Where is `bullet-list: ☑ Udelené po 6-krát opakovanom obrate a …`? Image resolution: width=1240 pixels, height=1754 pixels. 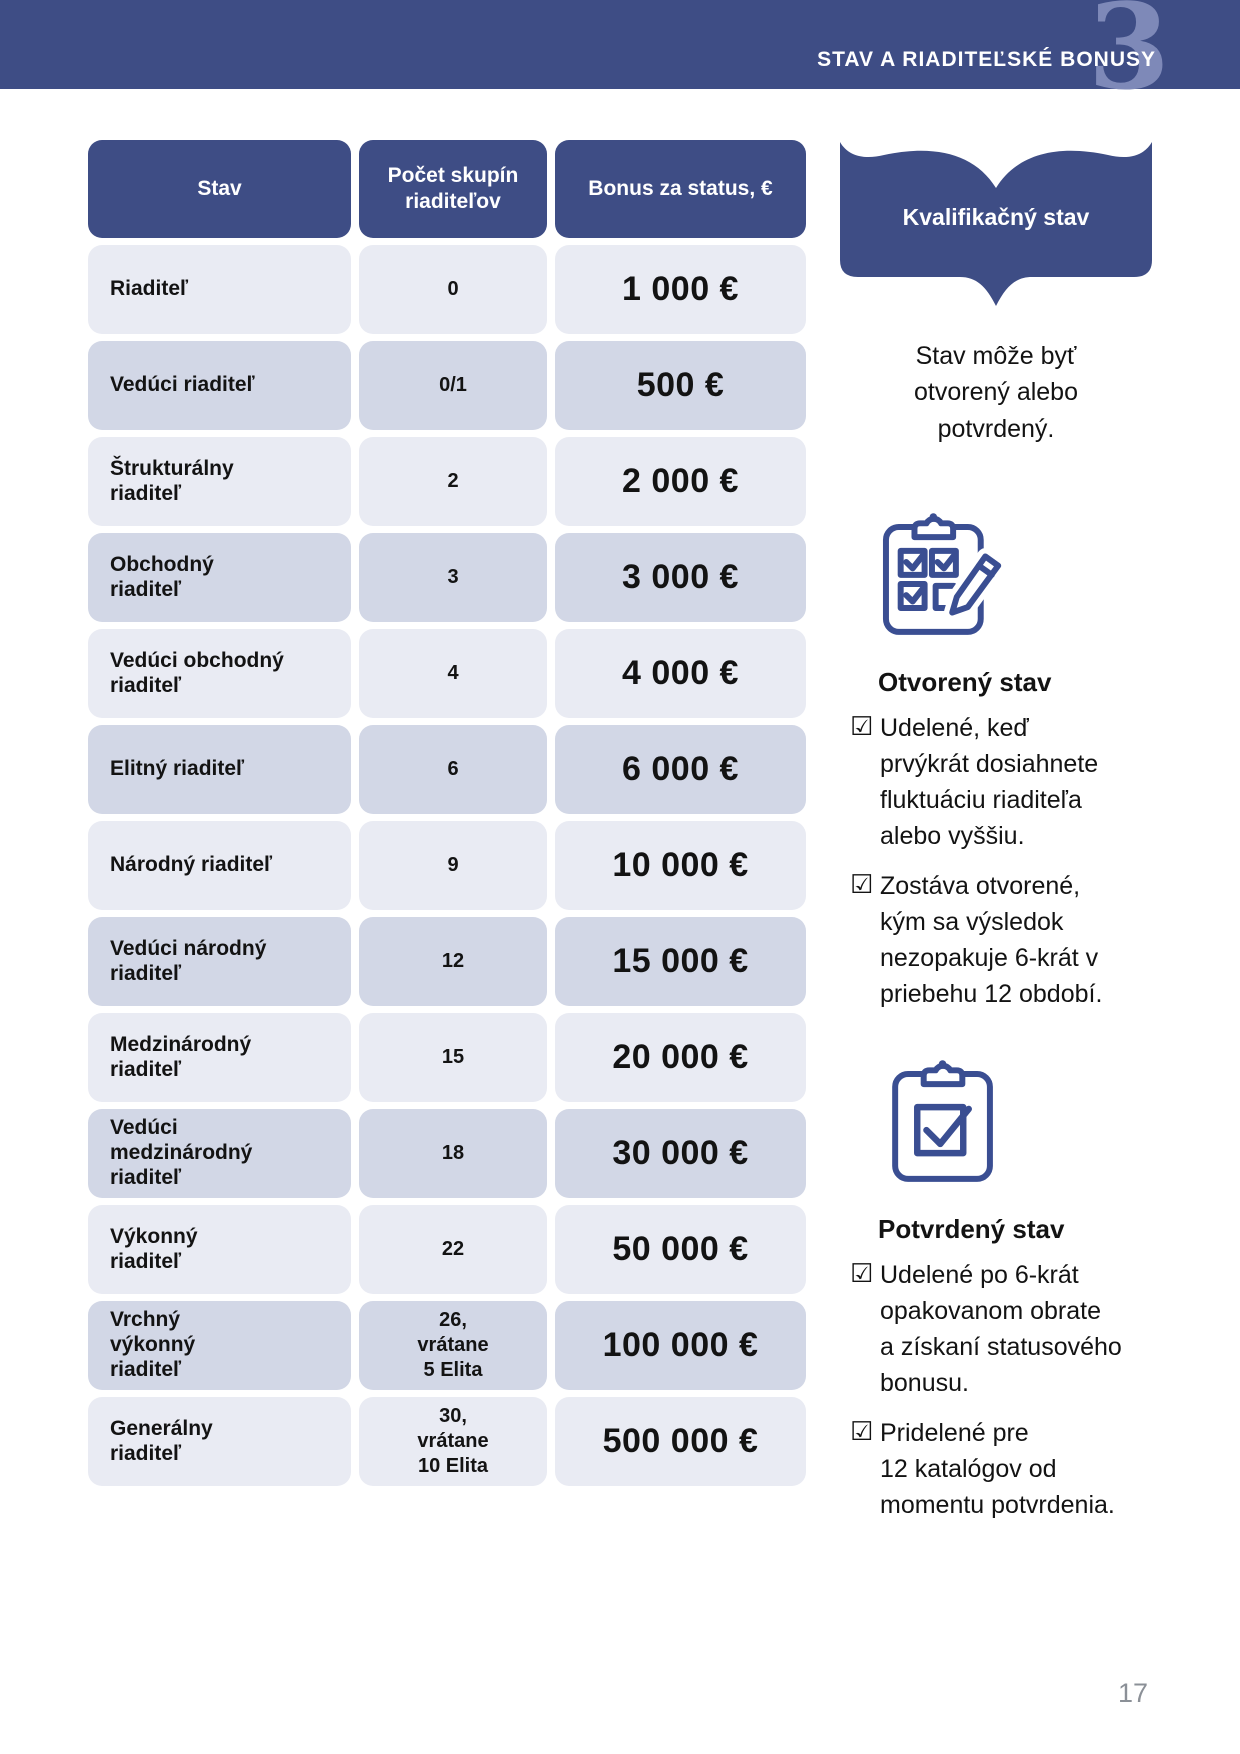 bullet-list: ☑ Udelené po 6-krát opakovanom obrate a … is located at coordinates (996, 1390).